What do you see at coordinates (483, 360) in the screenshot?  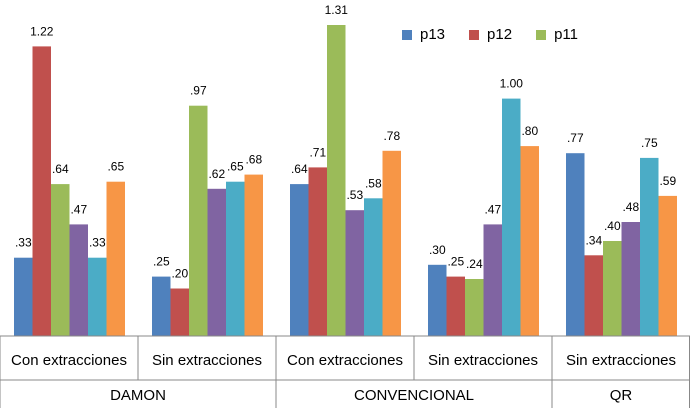 I see `category-label-3: Sin extracciones` at bounding box center [483, 360].